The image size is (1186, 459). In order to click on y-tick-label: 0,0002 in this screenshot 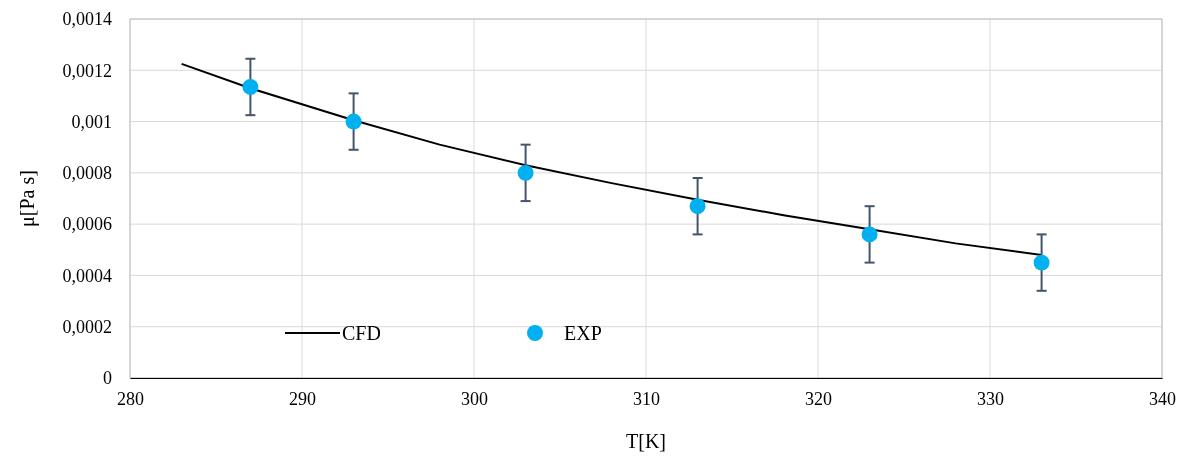, I will do `click(87, 326)`.